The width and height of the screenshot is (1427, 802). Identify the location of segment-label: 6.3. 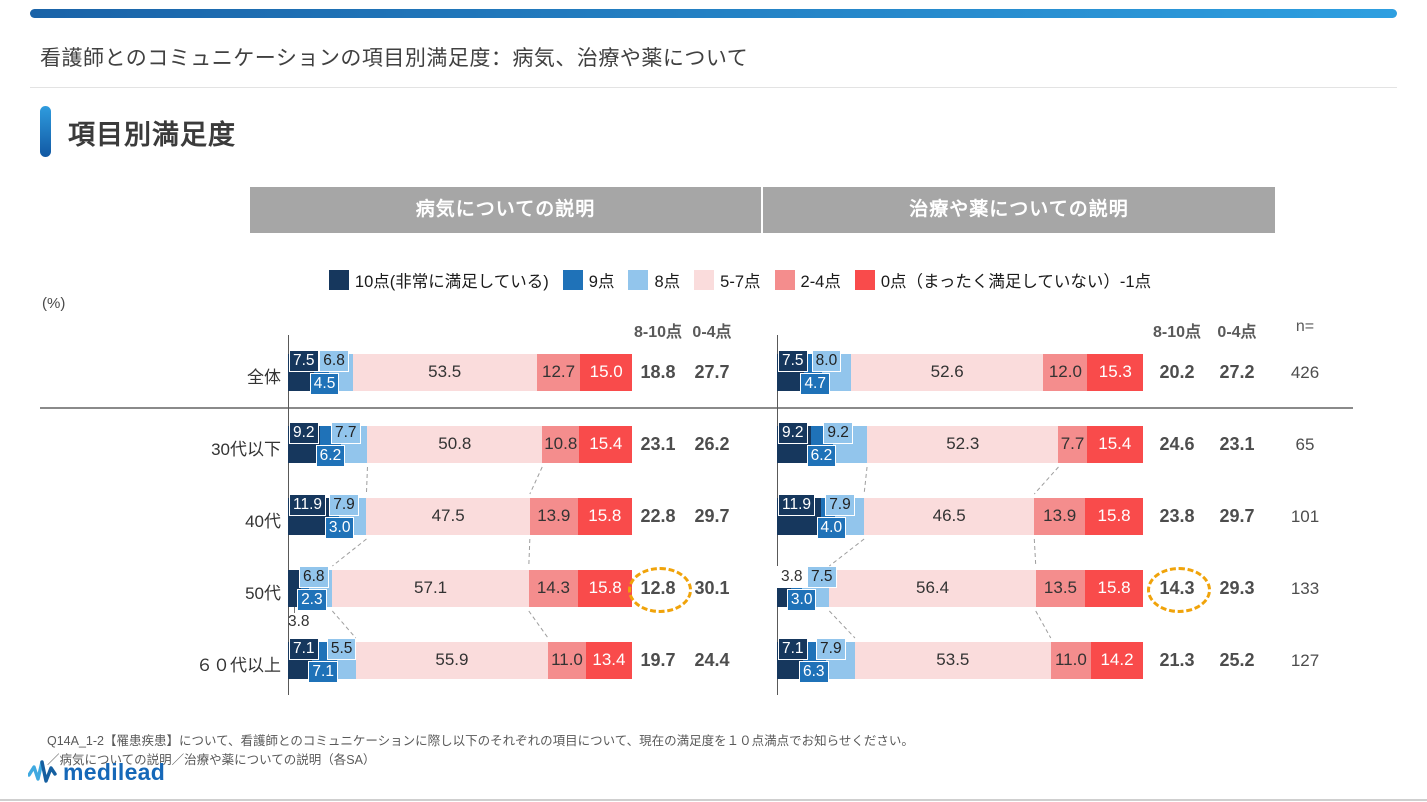
(813, 672).